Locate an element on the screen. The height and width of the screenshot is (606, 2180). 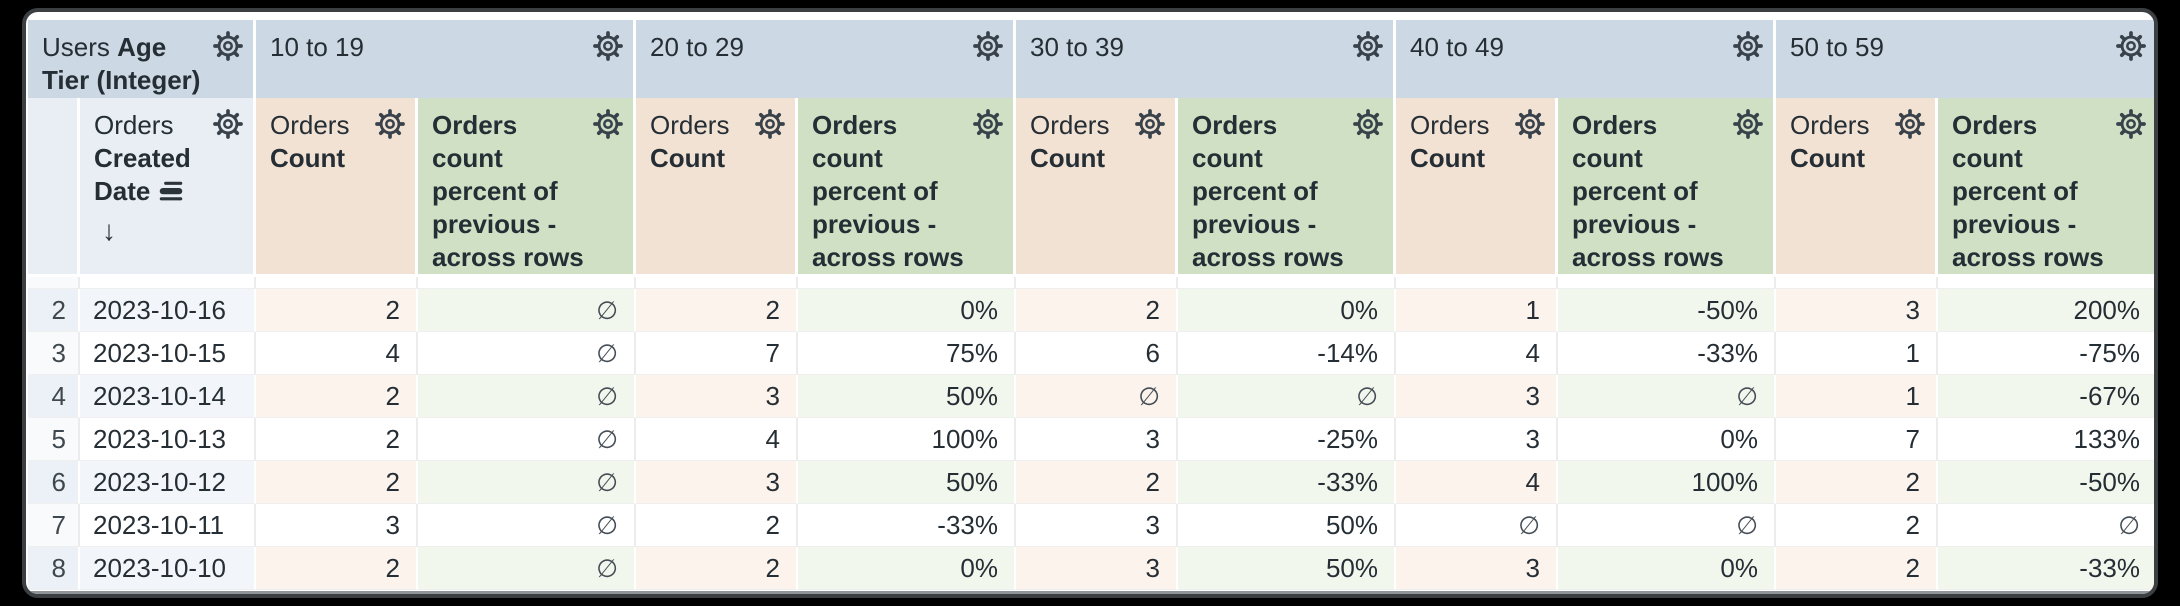
date-cell: 2023-10-15 is located at coordinates (168, 353).